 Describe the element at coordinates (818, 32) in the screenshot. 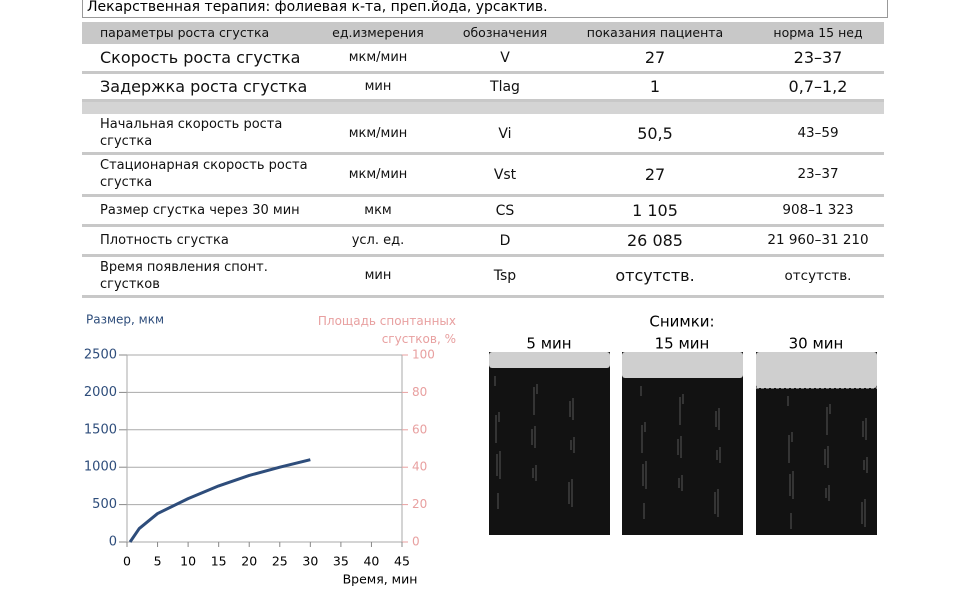

I see `column-header: норма 15 нед` at that location.